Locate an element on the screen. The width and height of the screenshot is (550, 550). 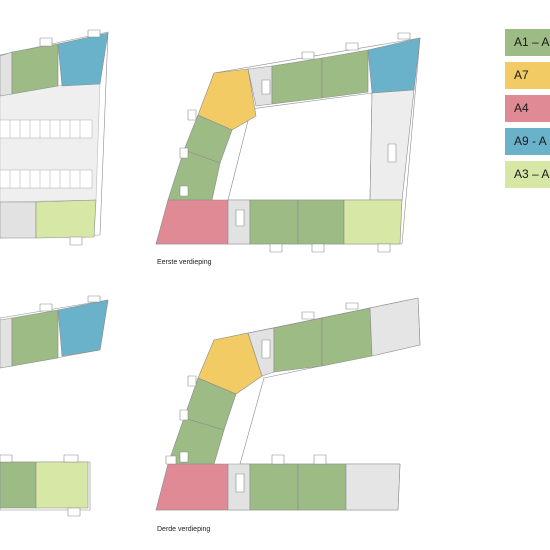
plan-top-left is located at coordinates (54, 137).